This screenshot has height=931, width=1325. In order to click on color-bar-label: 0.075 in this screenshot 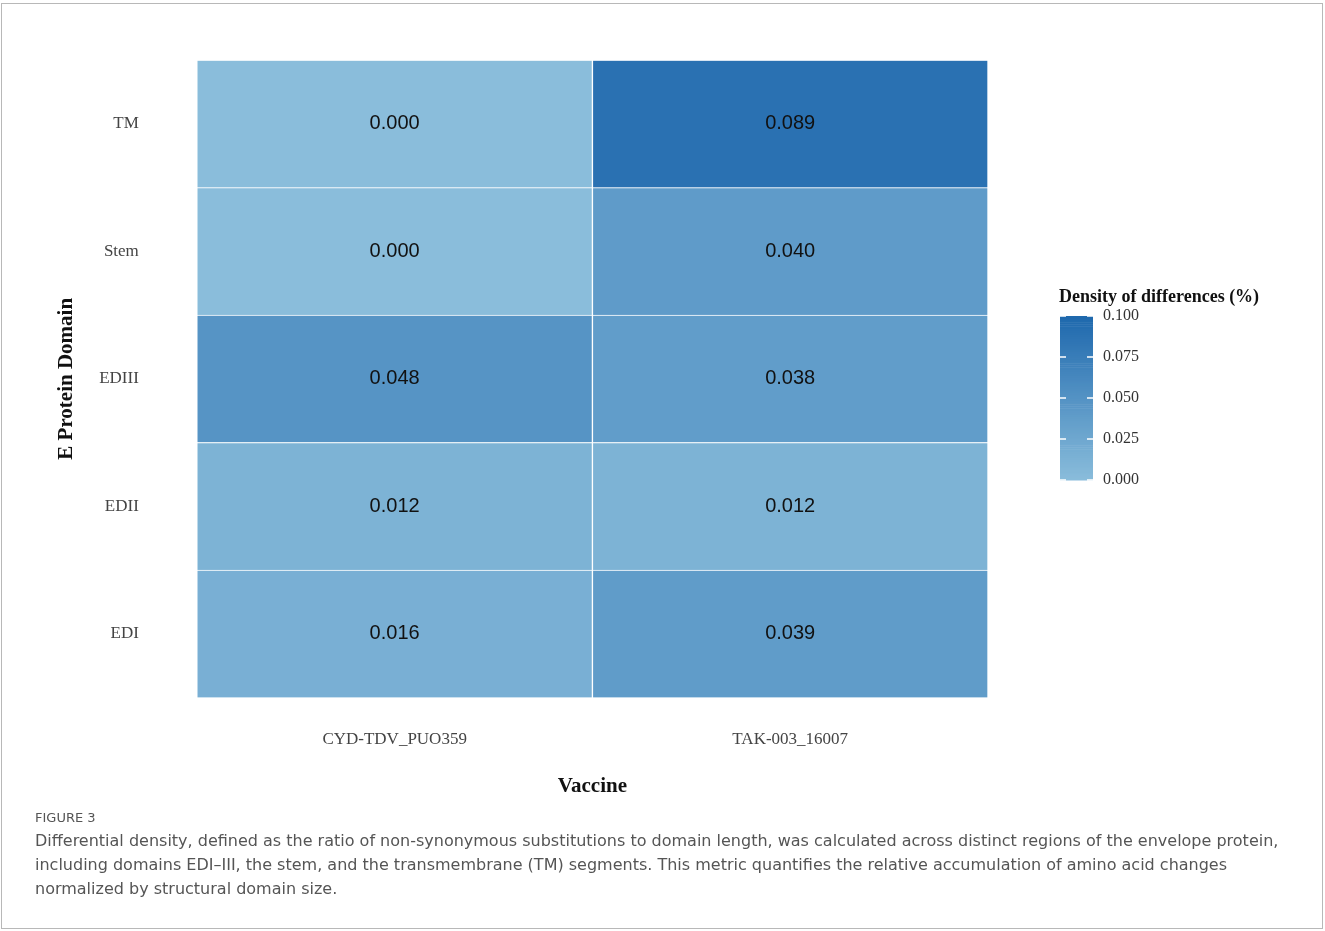, I will do `click(1121, 356)`.